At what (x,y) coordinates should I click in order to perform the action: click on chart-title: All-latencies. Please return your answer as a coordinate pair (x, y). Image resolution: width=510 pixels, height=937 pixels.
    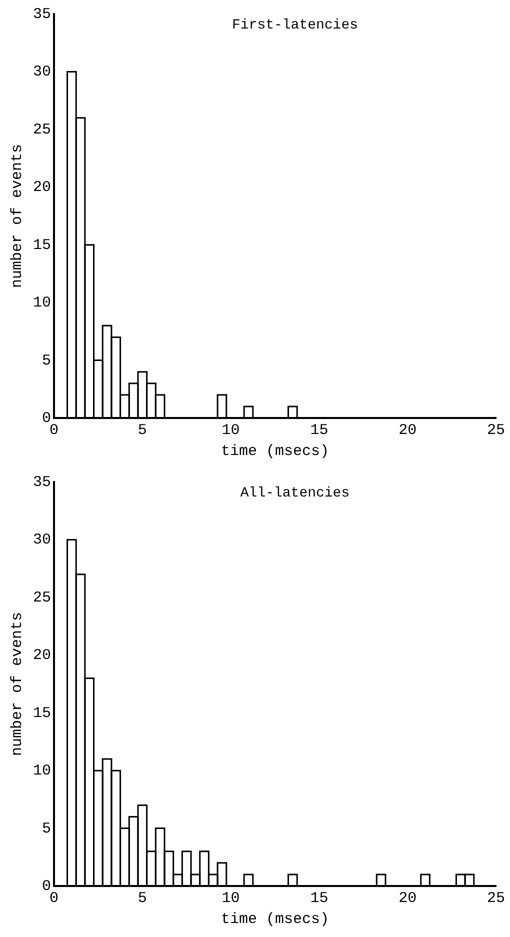
    Looking at the image, I should click on (295, 494).